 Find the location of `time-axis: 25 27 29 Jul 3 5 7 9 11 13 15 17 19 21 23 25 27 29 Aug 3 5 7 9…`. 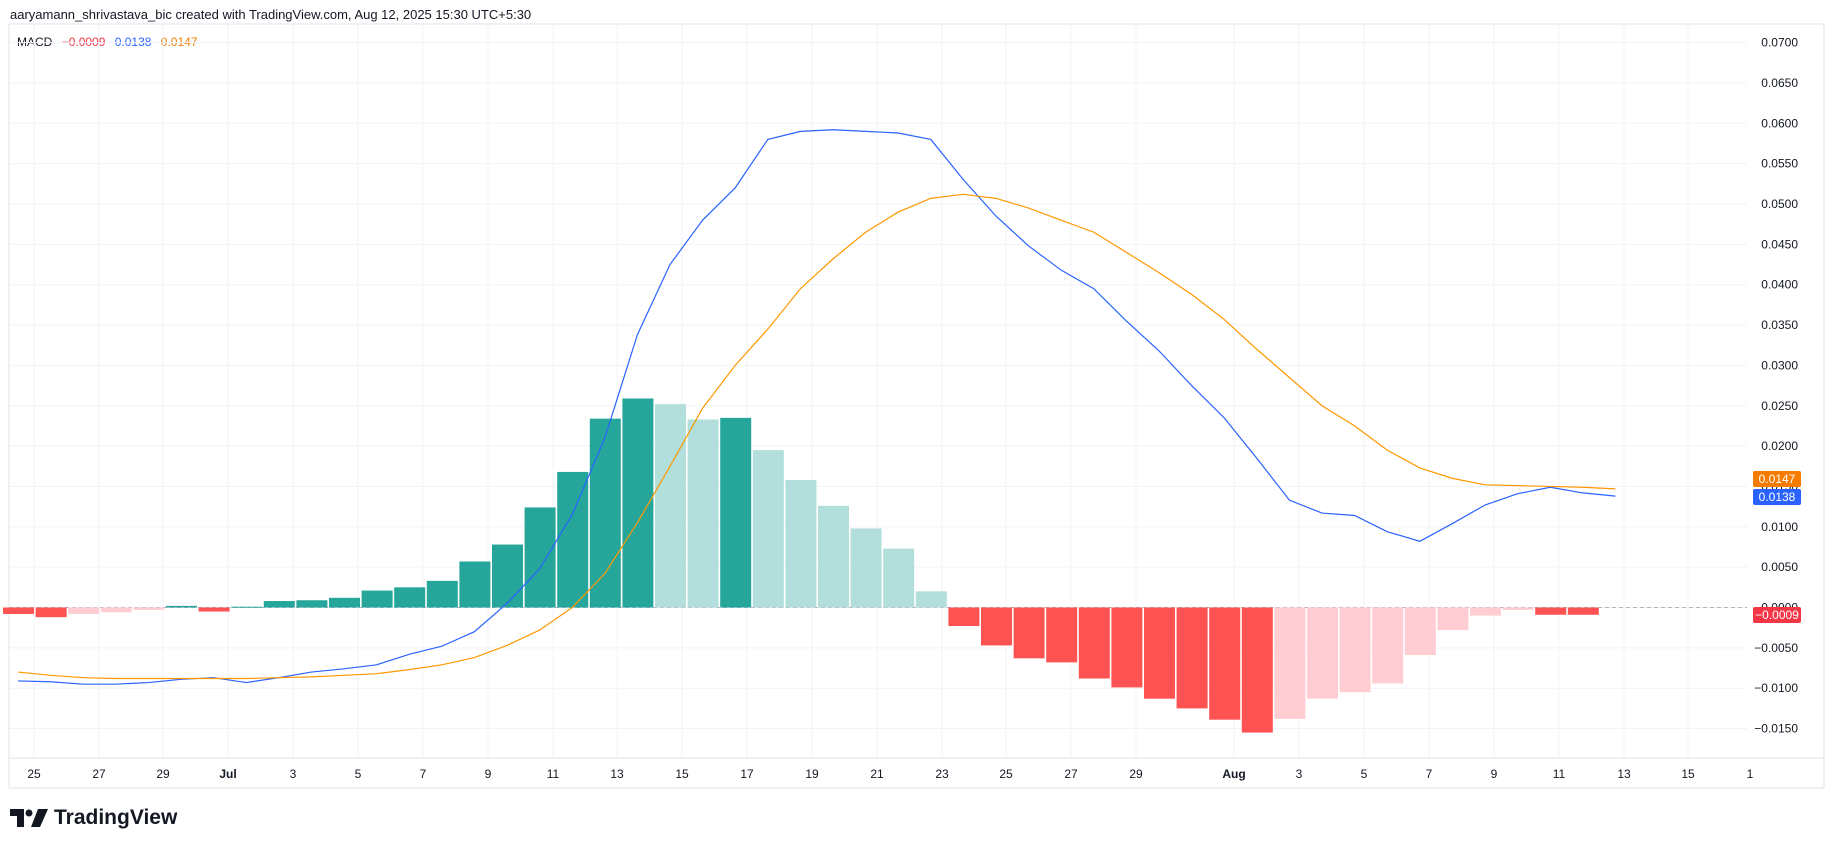

time-axis: 25 27 29 Jul 3 5 7 9 11 13 15 17 19 21 23 25 27 29 Aug 3 5 7 9… is located at coordinates (890, 774).